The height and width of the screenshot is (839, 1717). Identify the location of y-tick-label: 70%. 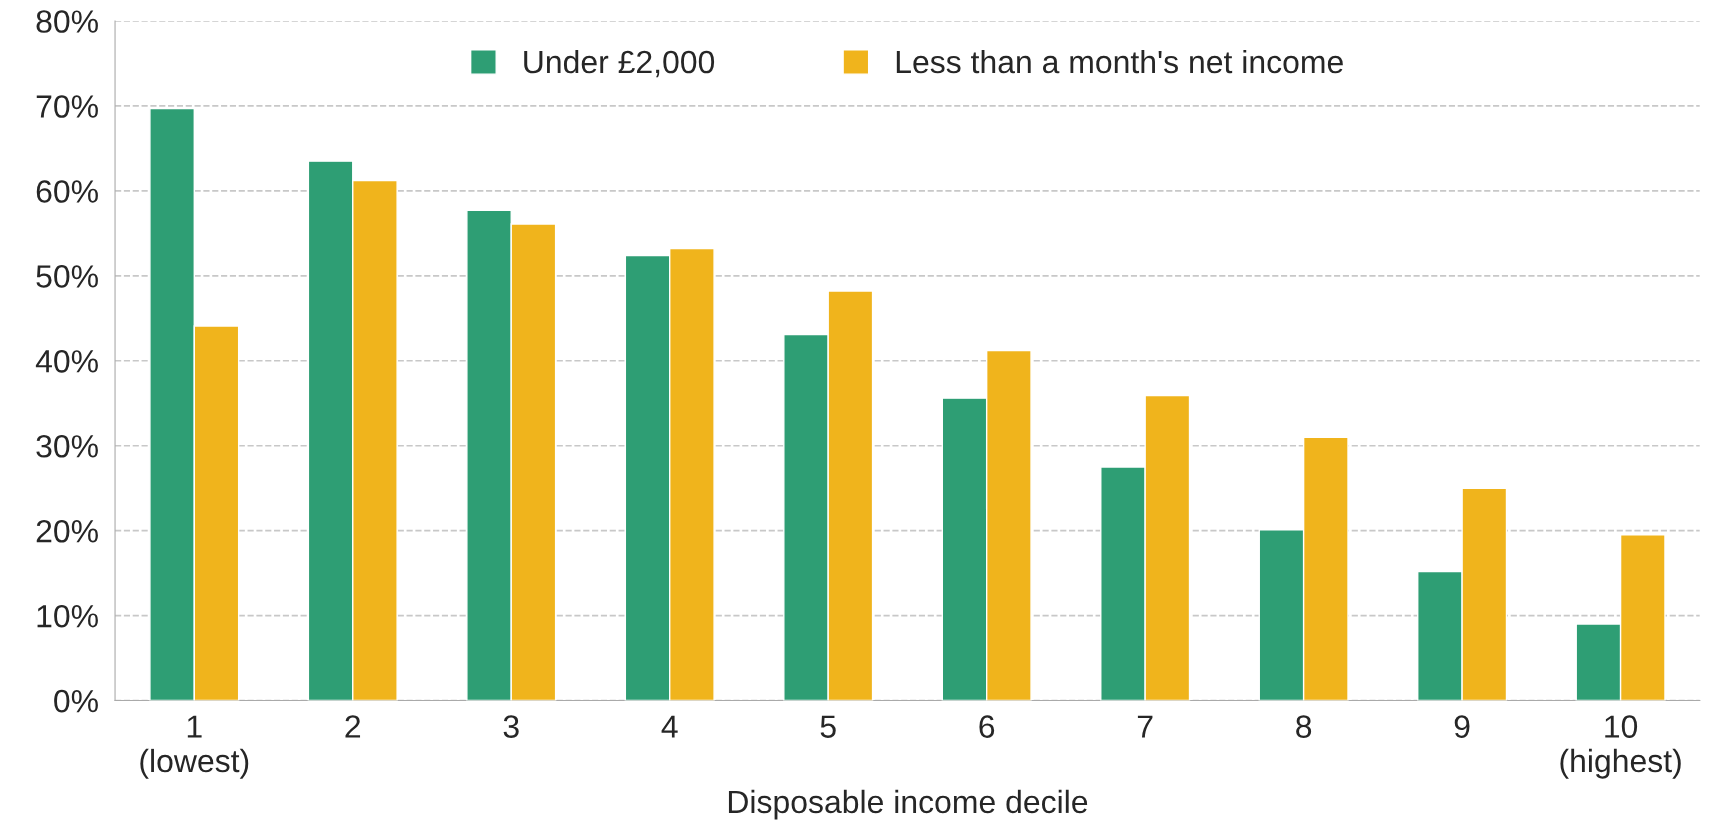
(67, 106).